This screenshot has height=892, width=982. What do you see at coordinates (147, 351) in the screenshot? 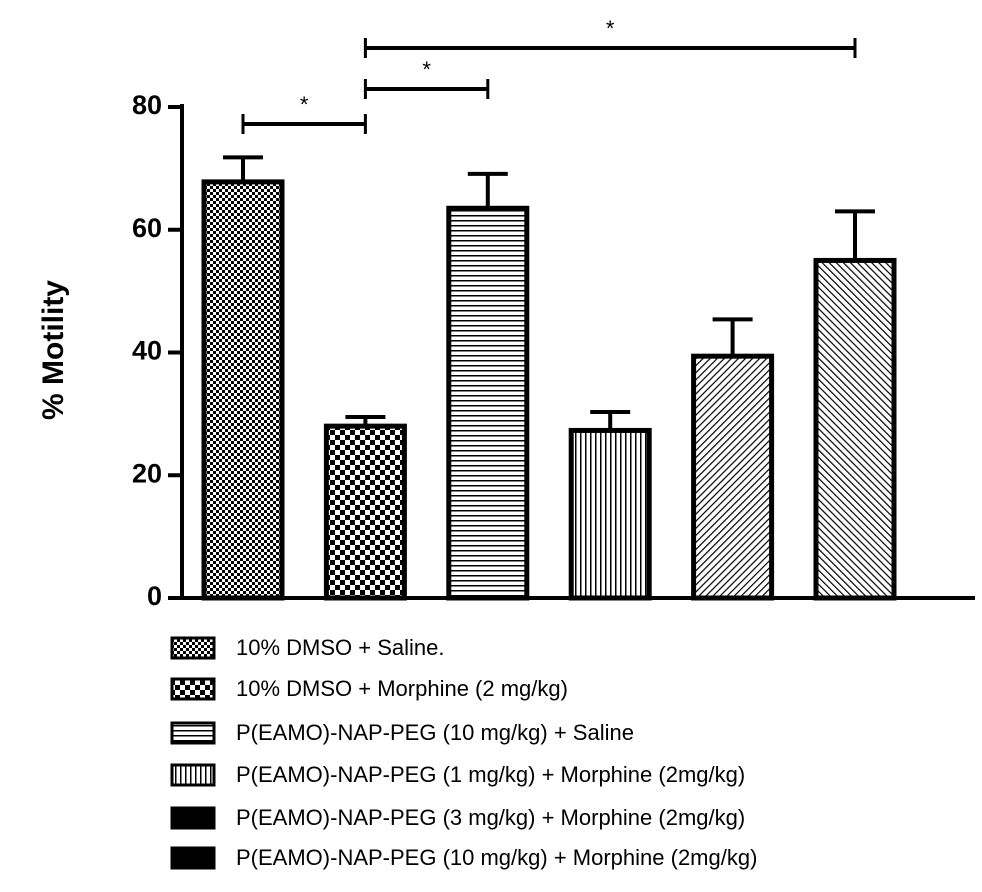
I see `y-tick-label: 40` at bounding box center [147, 351].